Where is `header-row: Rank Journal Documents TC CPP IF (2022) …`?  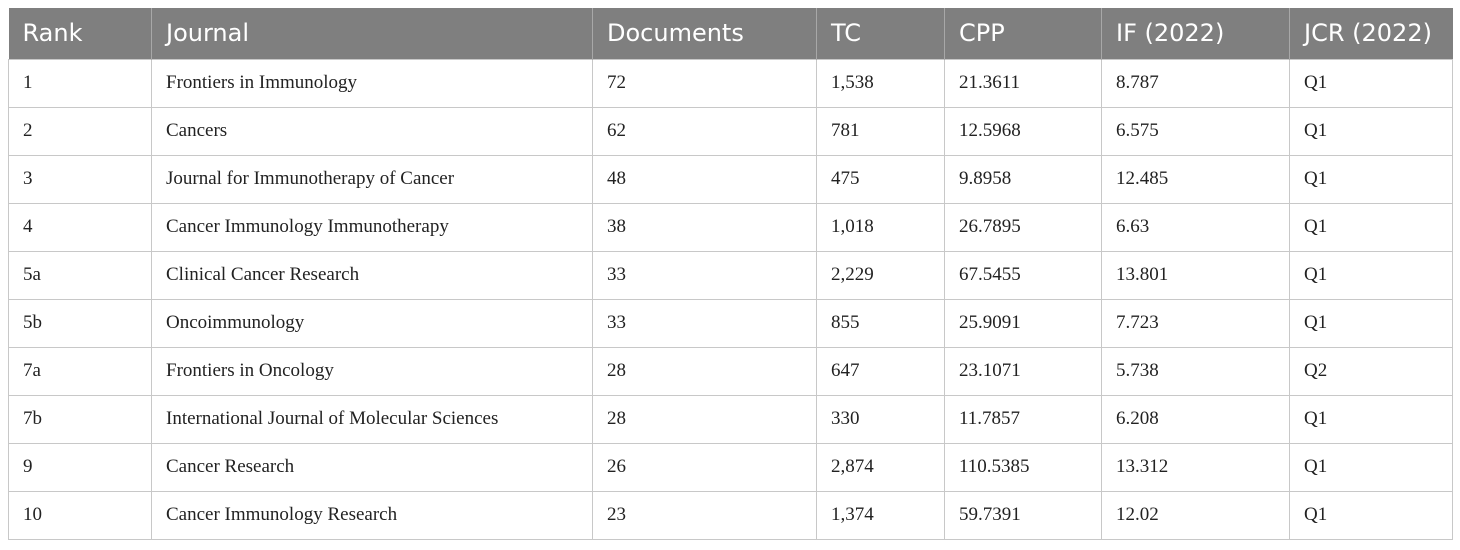
header-row: Rank Journal Documents TC CPP IF (2022) … is located at coordinates (730, 33).